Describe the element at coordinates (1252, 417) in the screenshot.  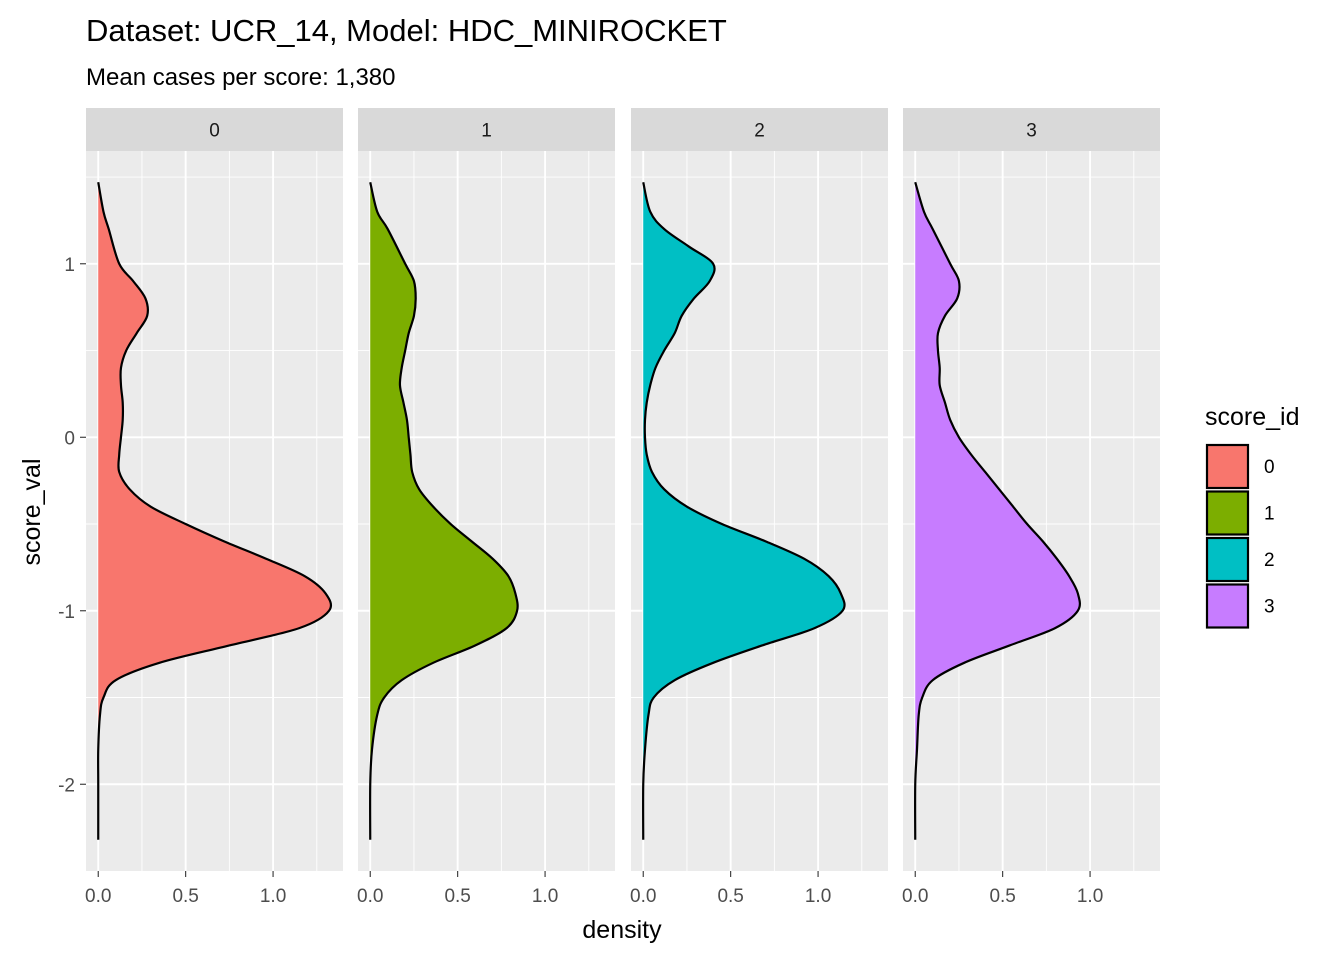
I see `legend-title: score_id` at that location.